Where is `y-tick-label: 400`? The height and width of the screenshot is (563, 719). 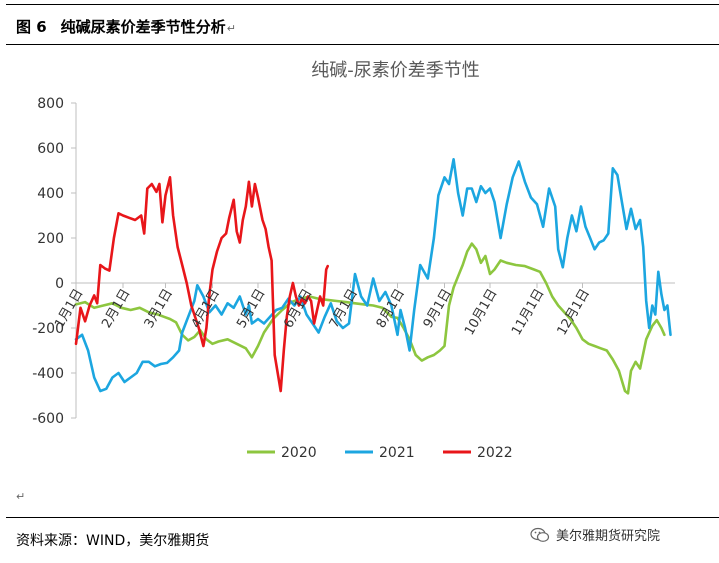
y-tick-label: 400 is located at coordinates (50, 194).